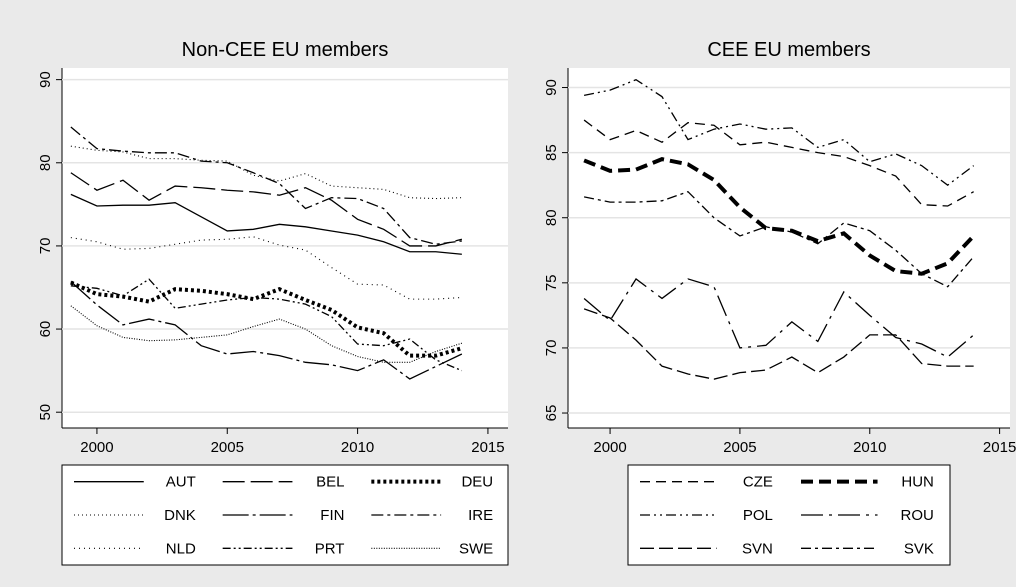 This screenshot has width=1016, height=587. Describe the element at coordinates (180, 515) in the screenshot. I see `legend-label: DNK` at that location.